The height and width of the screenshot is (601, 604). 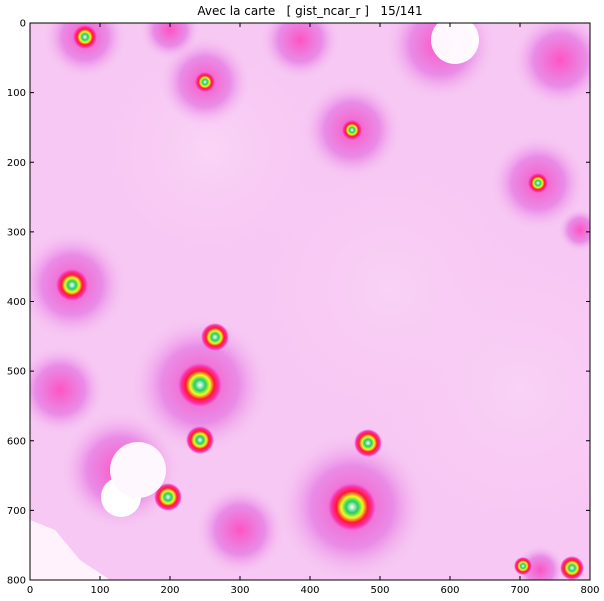 What do you see at coordinates (99, 590) in the screenshot?
I see `x-tick-label: 100` at bounding box center [99, 590].